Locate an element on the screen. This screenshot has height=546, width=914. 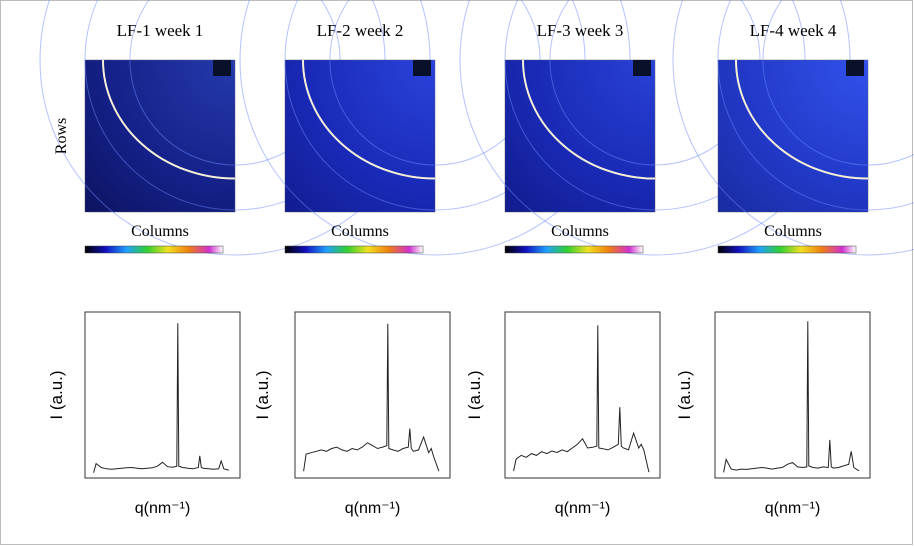
panel-title: LF-3 week 3 is located at coordinates (580, 30).